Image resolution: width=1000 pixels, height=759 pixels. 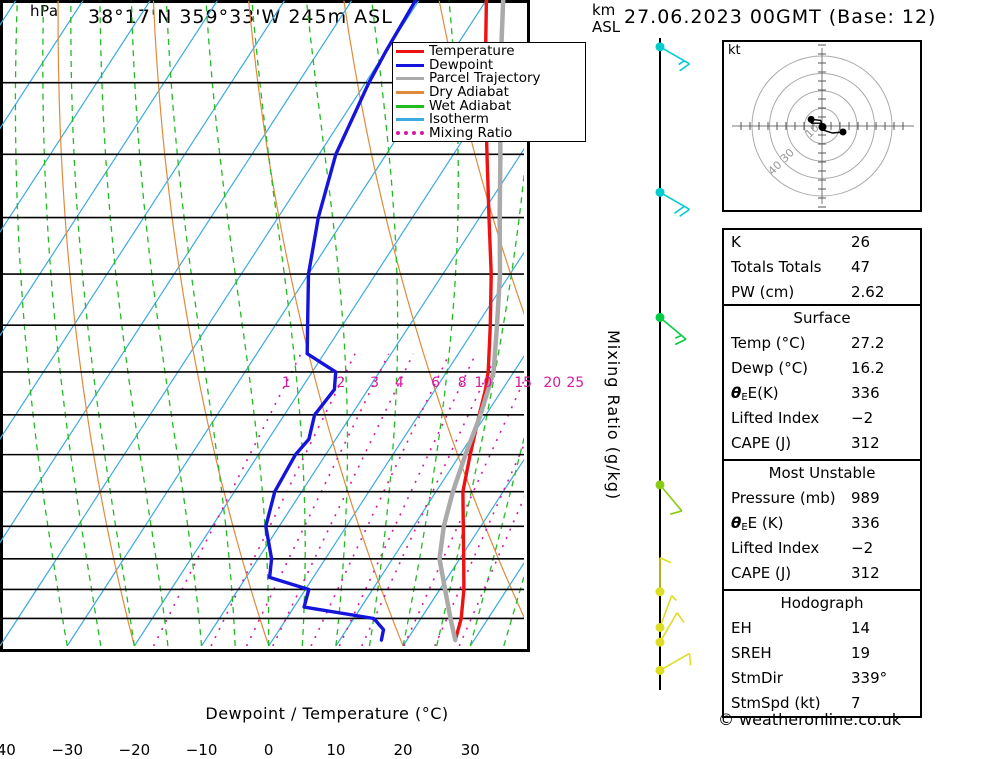 I want to click on temperature-tick-label: 0, so click(x=268, y=750).